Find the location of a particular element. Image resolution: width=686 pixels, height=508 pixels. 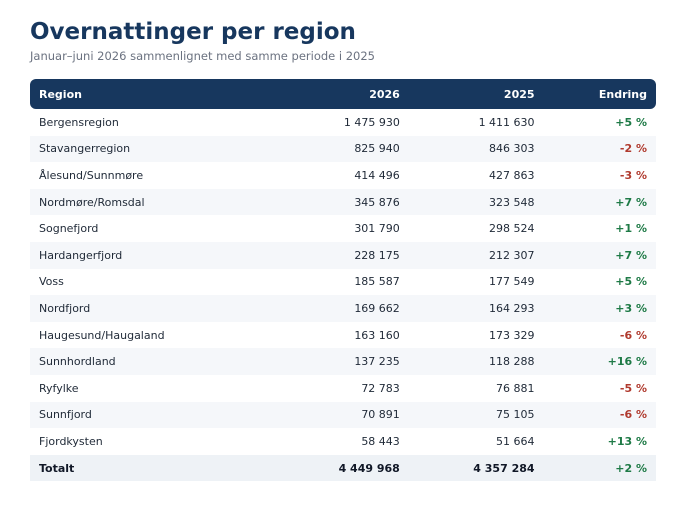

value-2026-cell: 414 496 is located at coordinates (377, 175).